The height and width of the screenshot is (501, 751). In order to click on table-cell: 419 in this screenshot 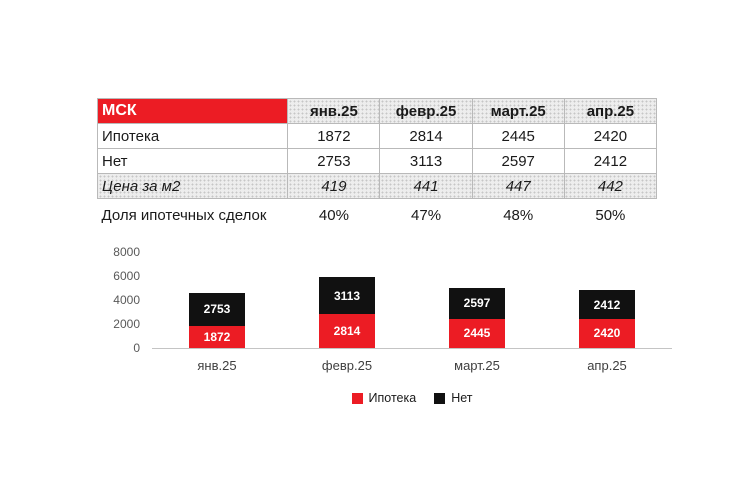, I will do `click(334, 186)`.